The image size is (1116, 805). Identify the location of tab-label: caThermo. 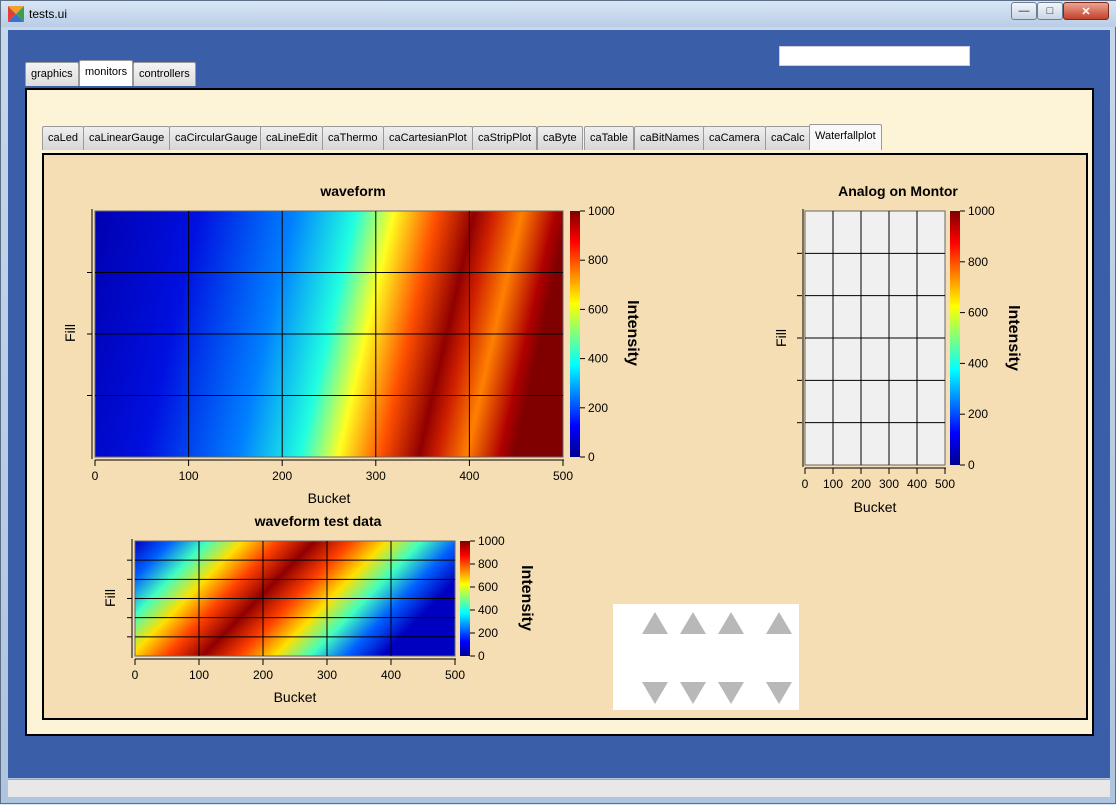
(353, 138).